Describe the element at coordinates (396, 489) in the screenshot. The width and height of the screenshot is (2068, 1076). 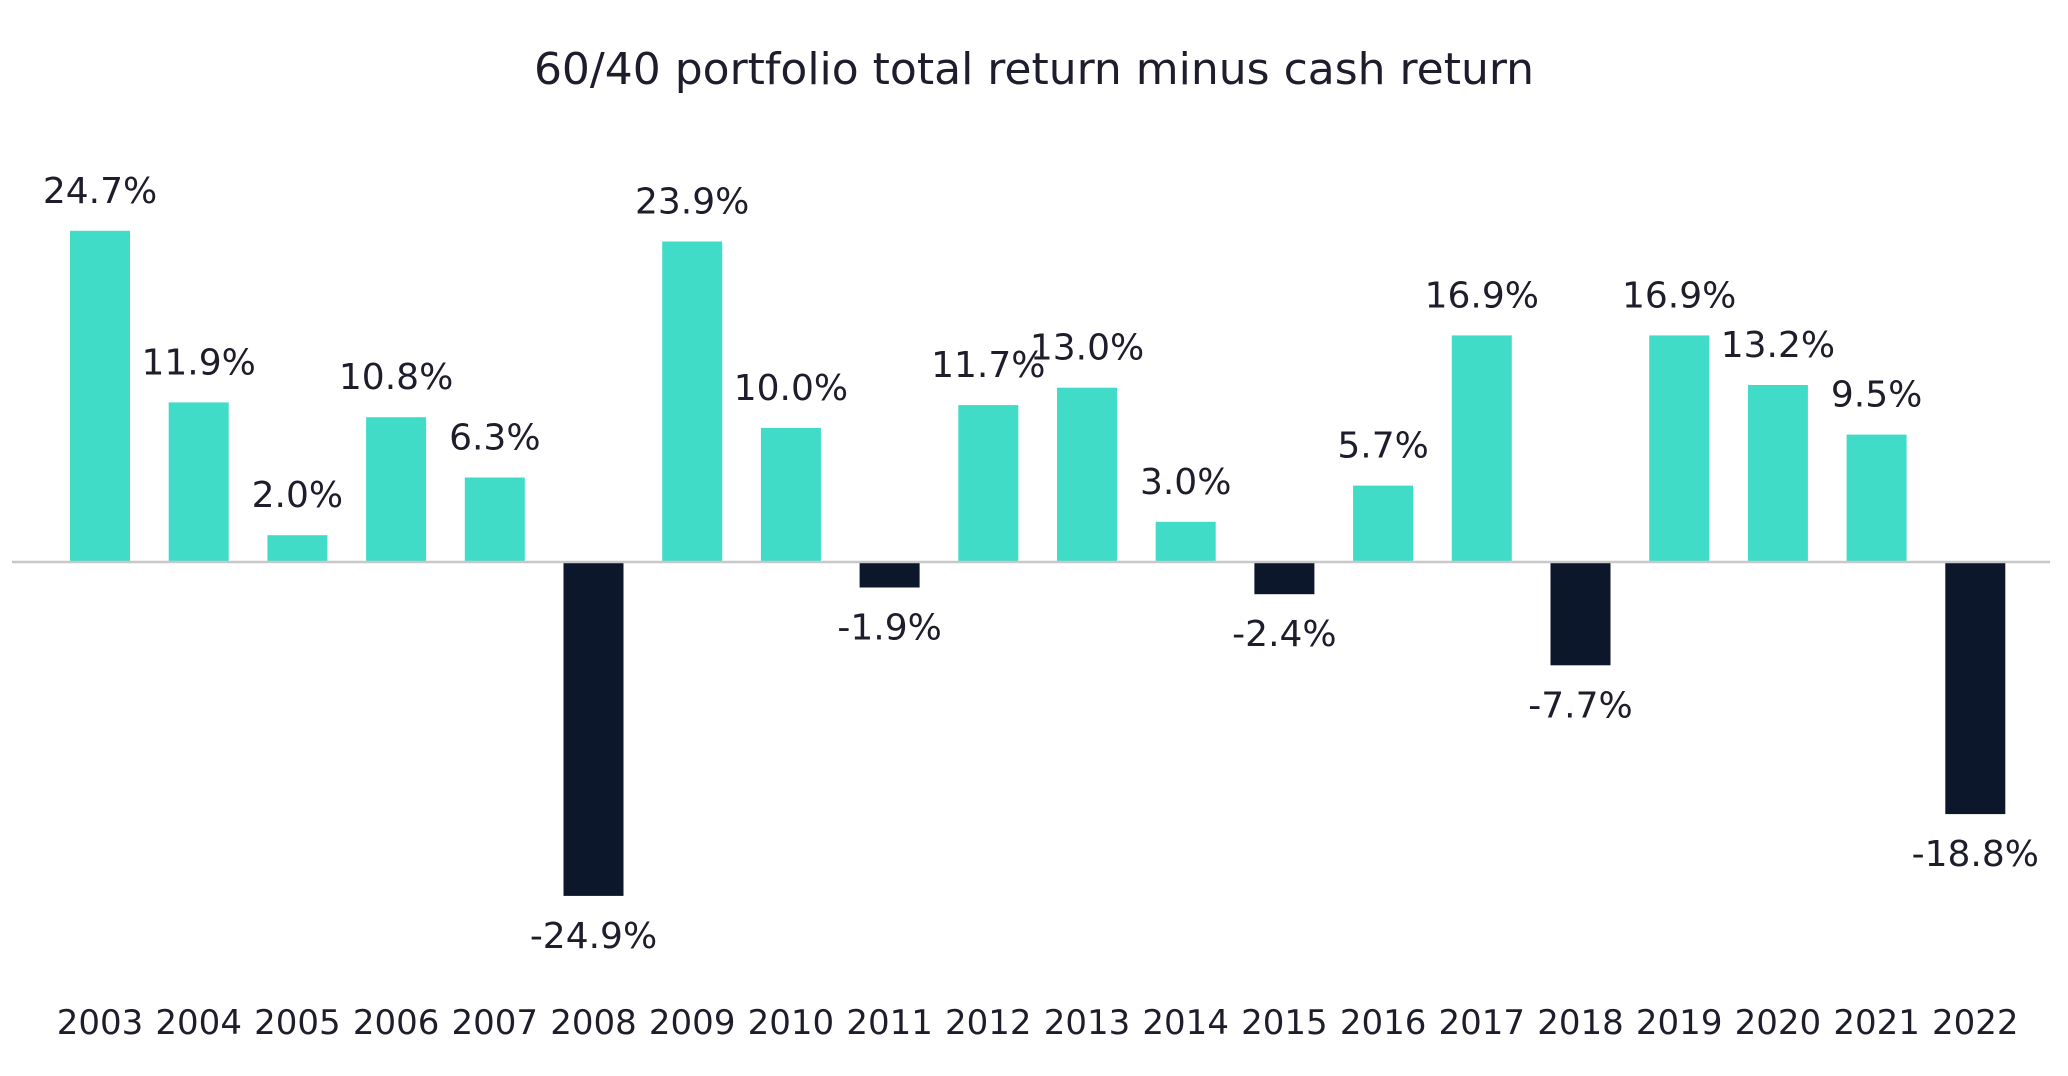
I see `bar-2006` at that location.